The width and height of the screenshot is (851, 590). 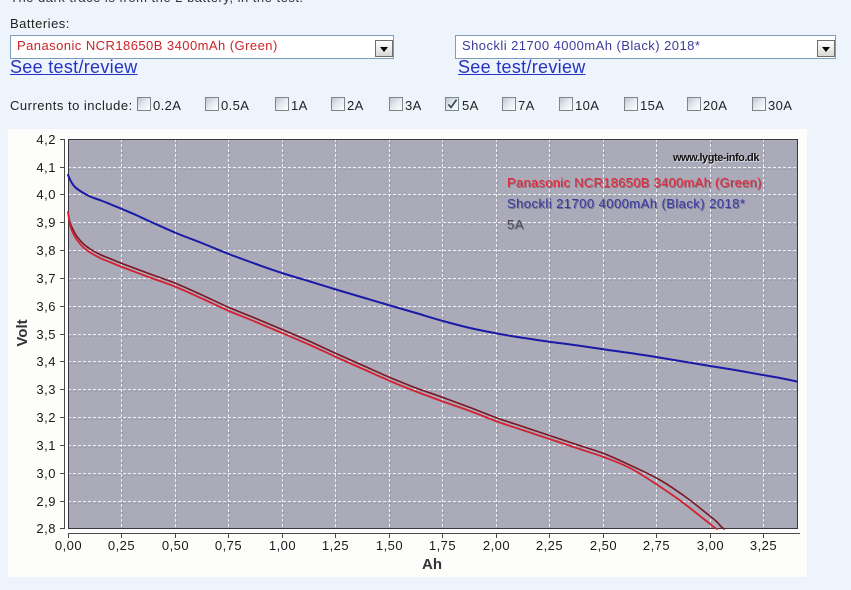 What do you see at coordinates (46, 361) in the screenshot?
I see `svg-text: 3,4` at bounding box center [46, 361].